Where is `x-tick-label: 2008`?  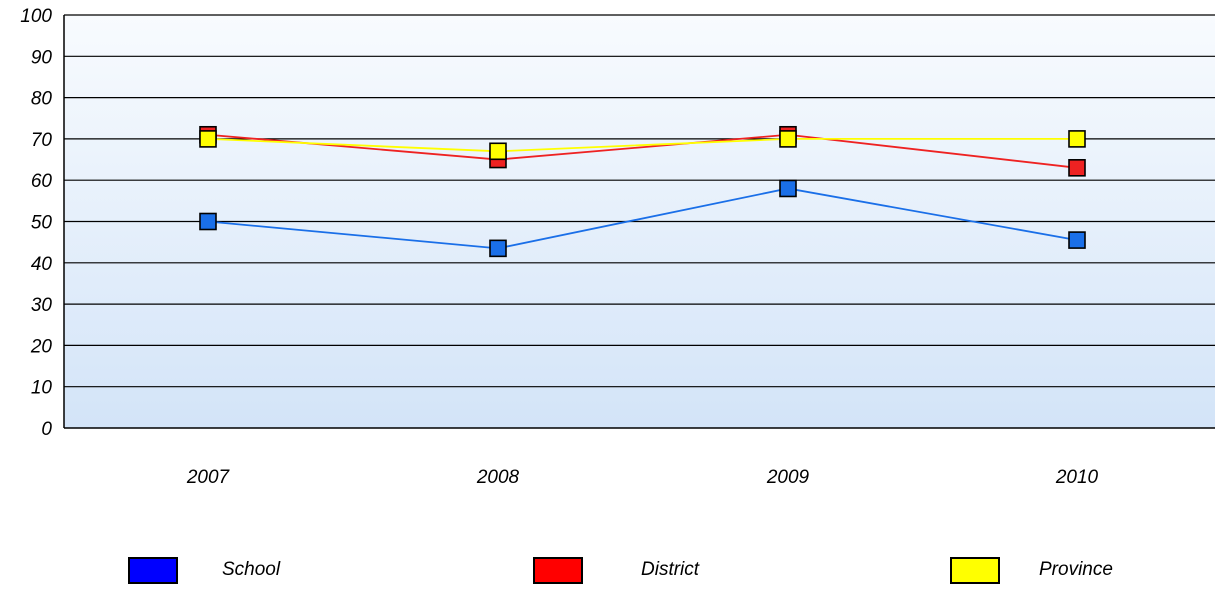 x-tick-label: 2008 is located at coordinates (498, 477).